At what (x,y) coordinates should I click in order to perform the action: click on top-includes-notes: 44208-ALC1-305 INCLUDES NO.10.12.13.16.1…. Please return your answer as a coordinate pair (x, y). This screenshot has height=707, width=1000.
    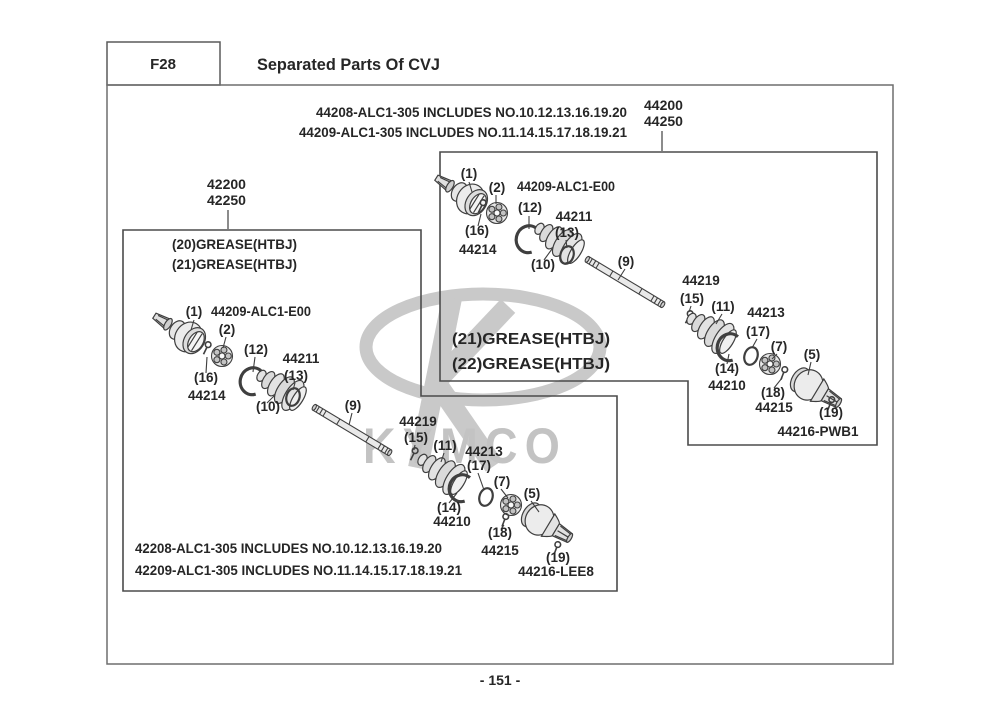
    Looking at the image, I should click on (463, 122).